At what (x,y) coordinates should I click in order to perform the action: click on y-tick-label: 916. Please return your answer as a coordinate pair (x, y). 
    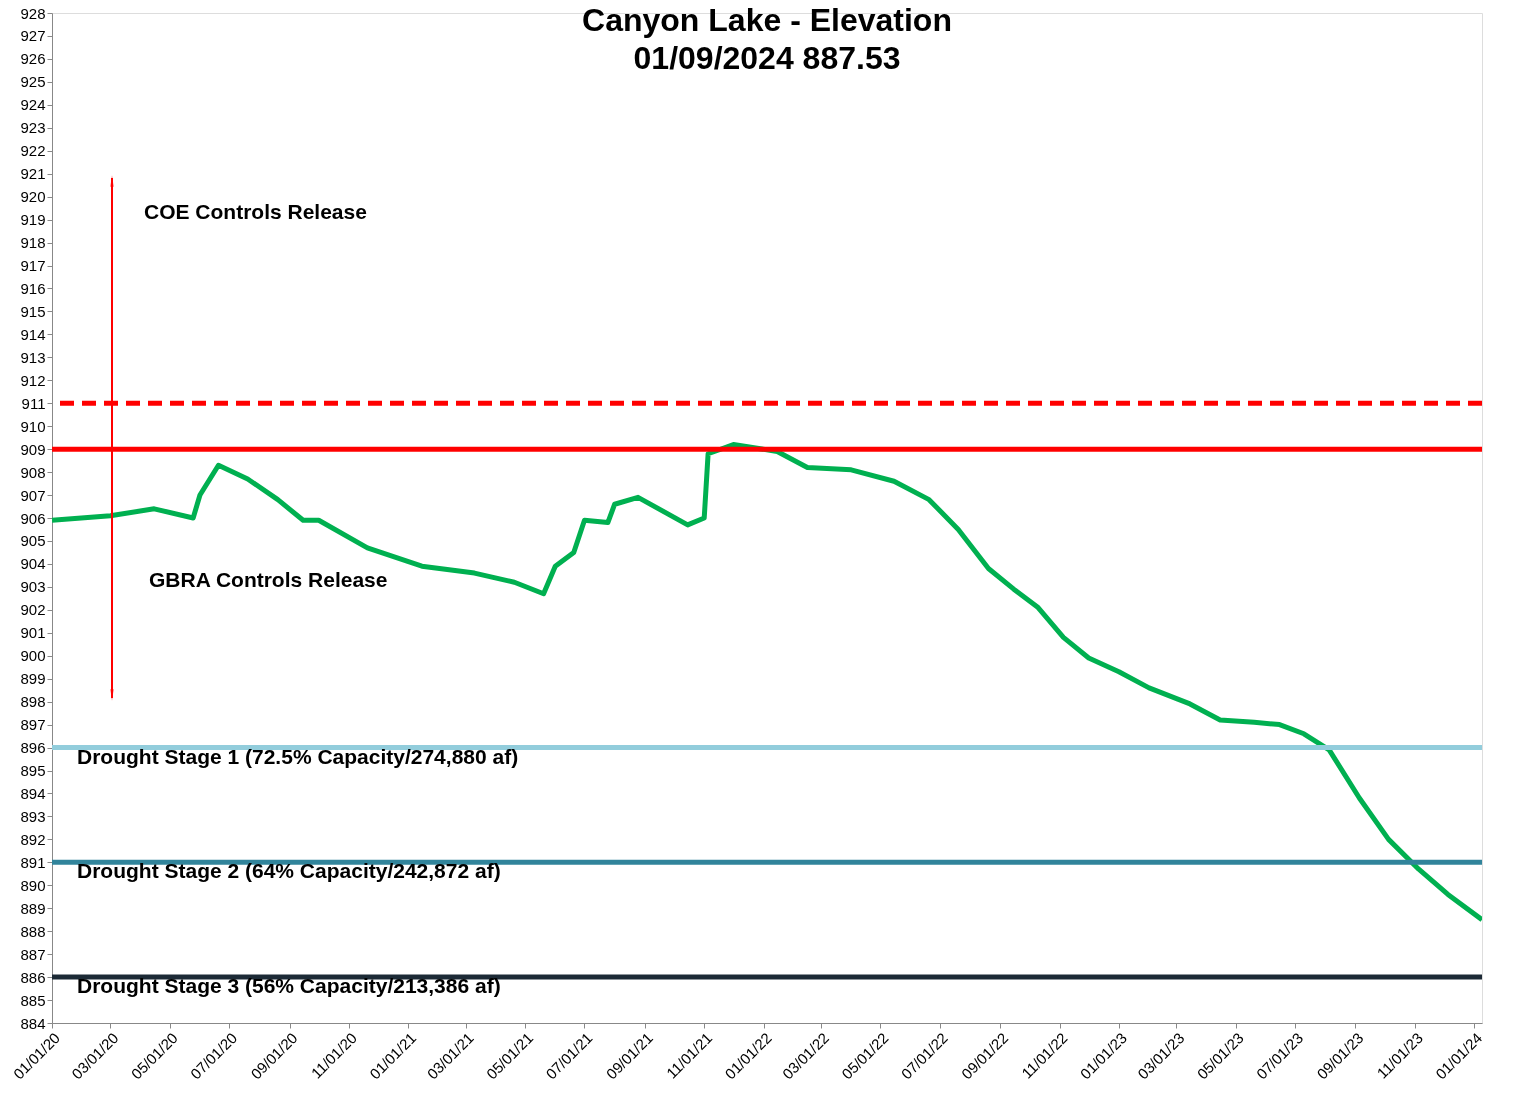
    Looking at the image, I should click on (33, 288).